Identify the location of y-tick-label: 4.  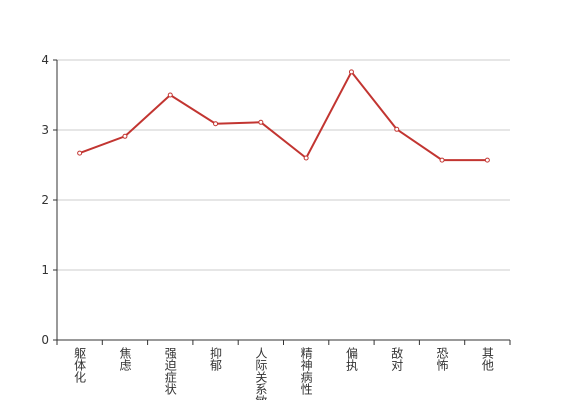
(45, 60).